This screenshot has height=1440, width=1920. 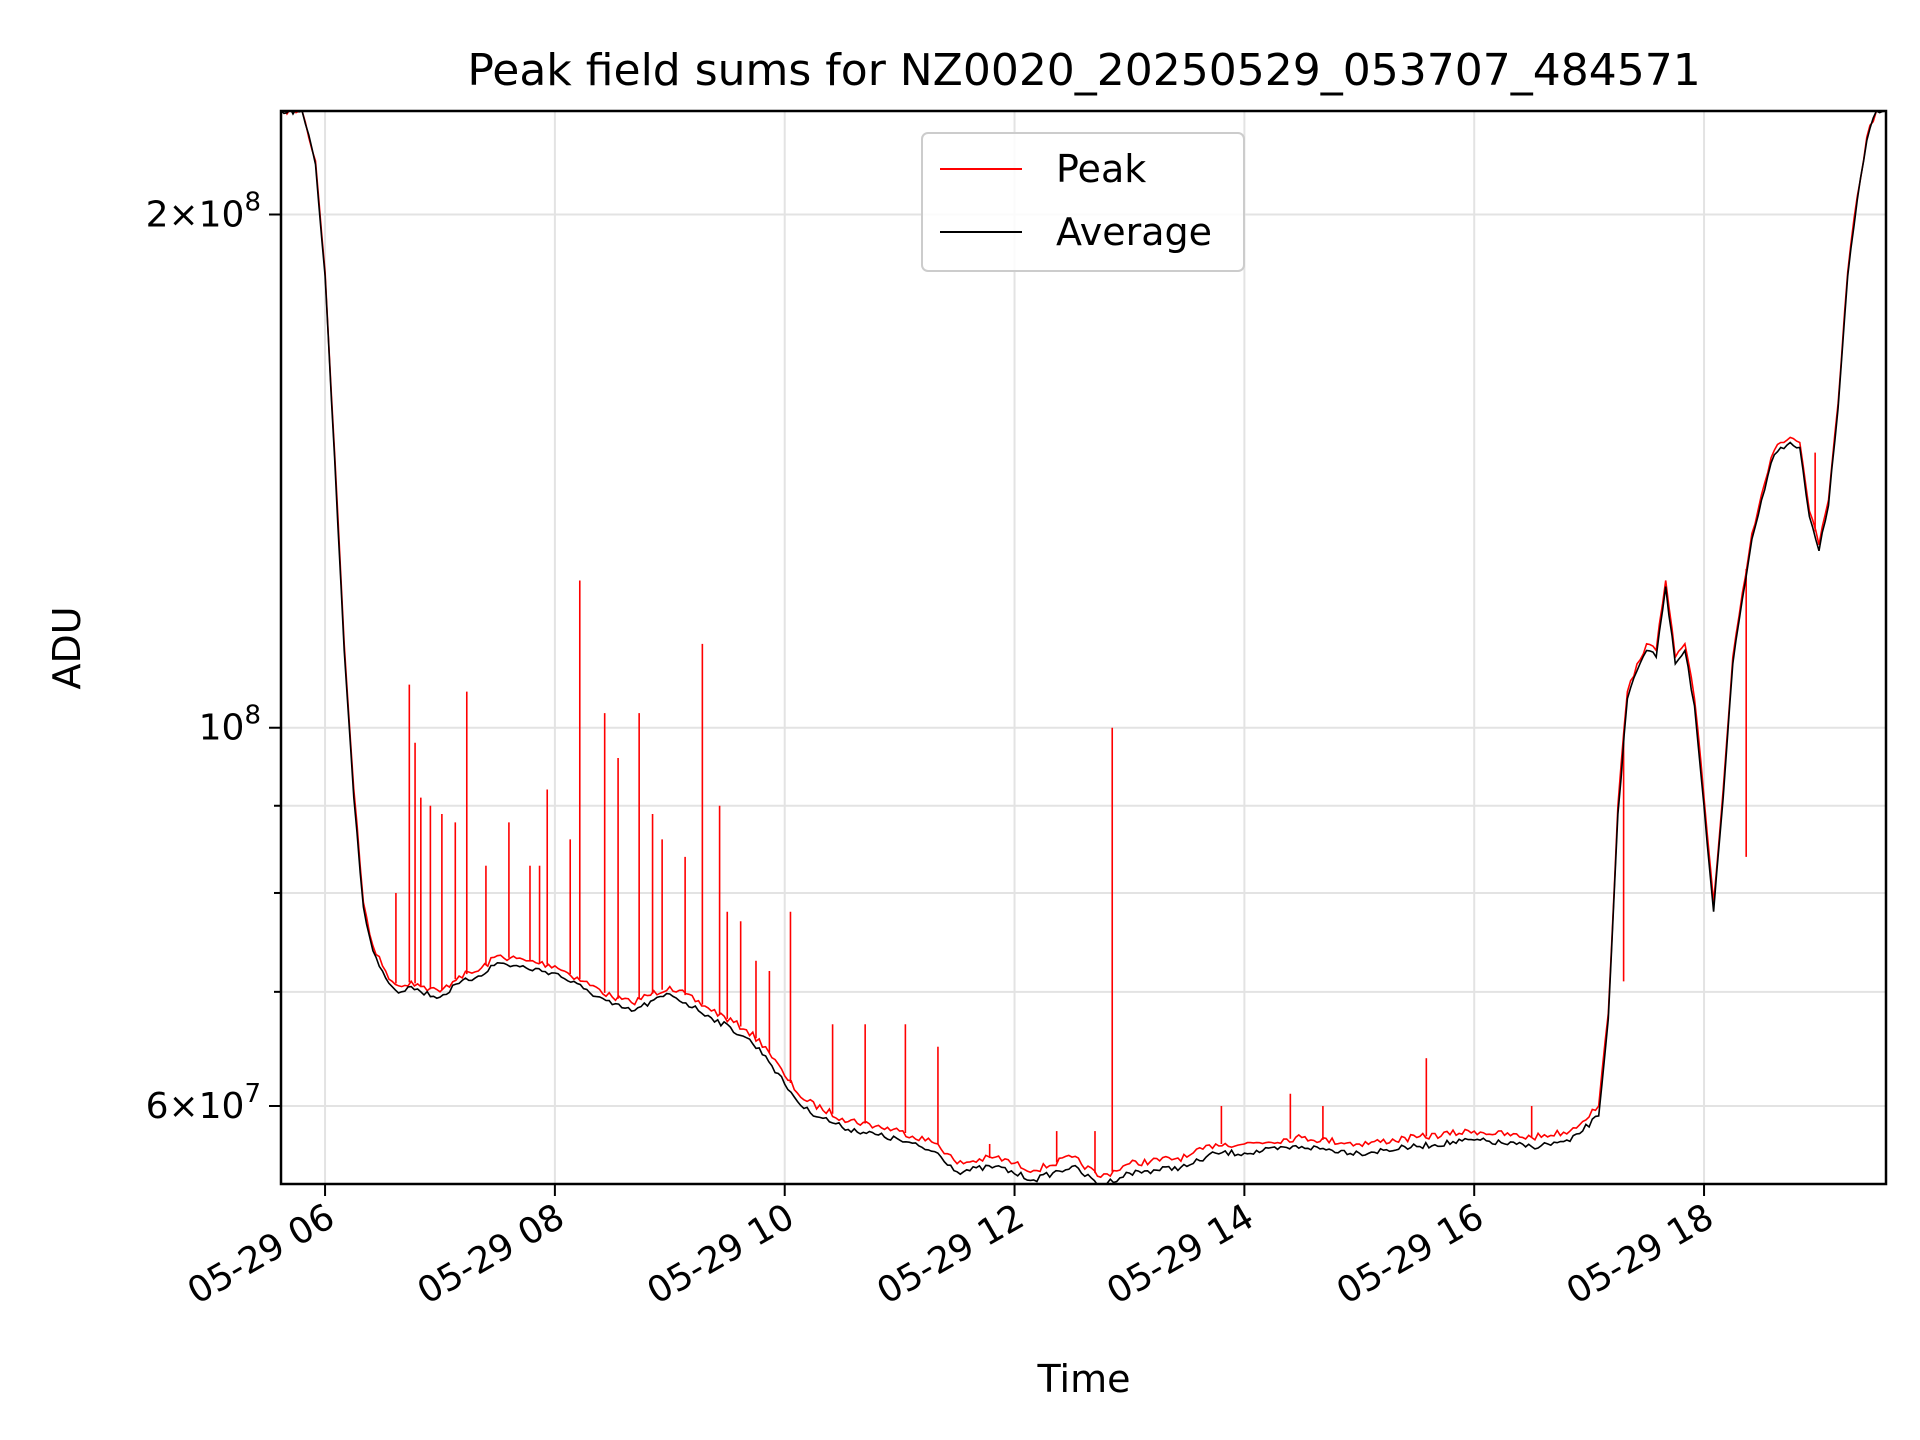 What do you see at coordinates (230, 725) in the screenshot?
I see `y-tick-label: 108` at bounding box center [230, 725].